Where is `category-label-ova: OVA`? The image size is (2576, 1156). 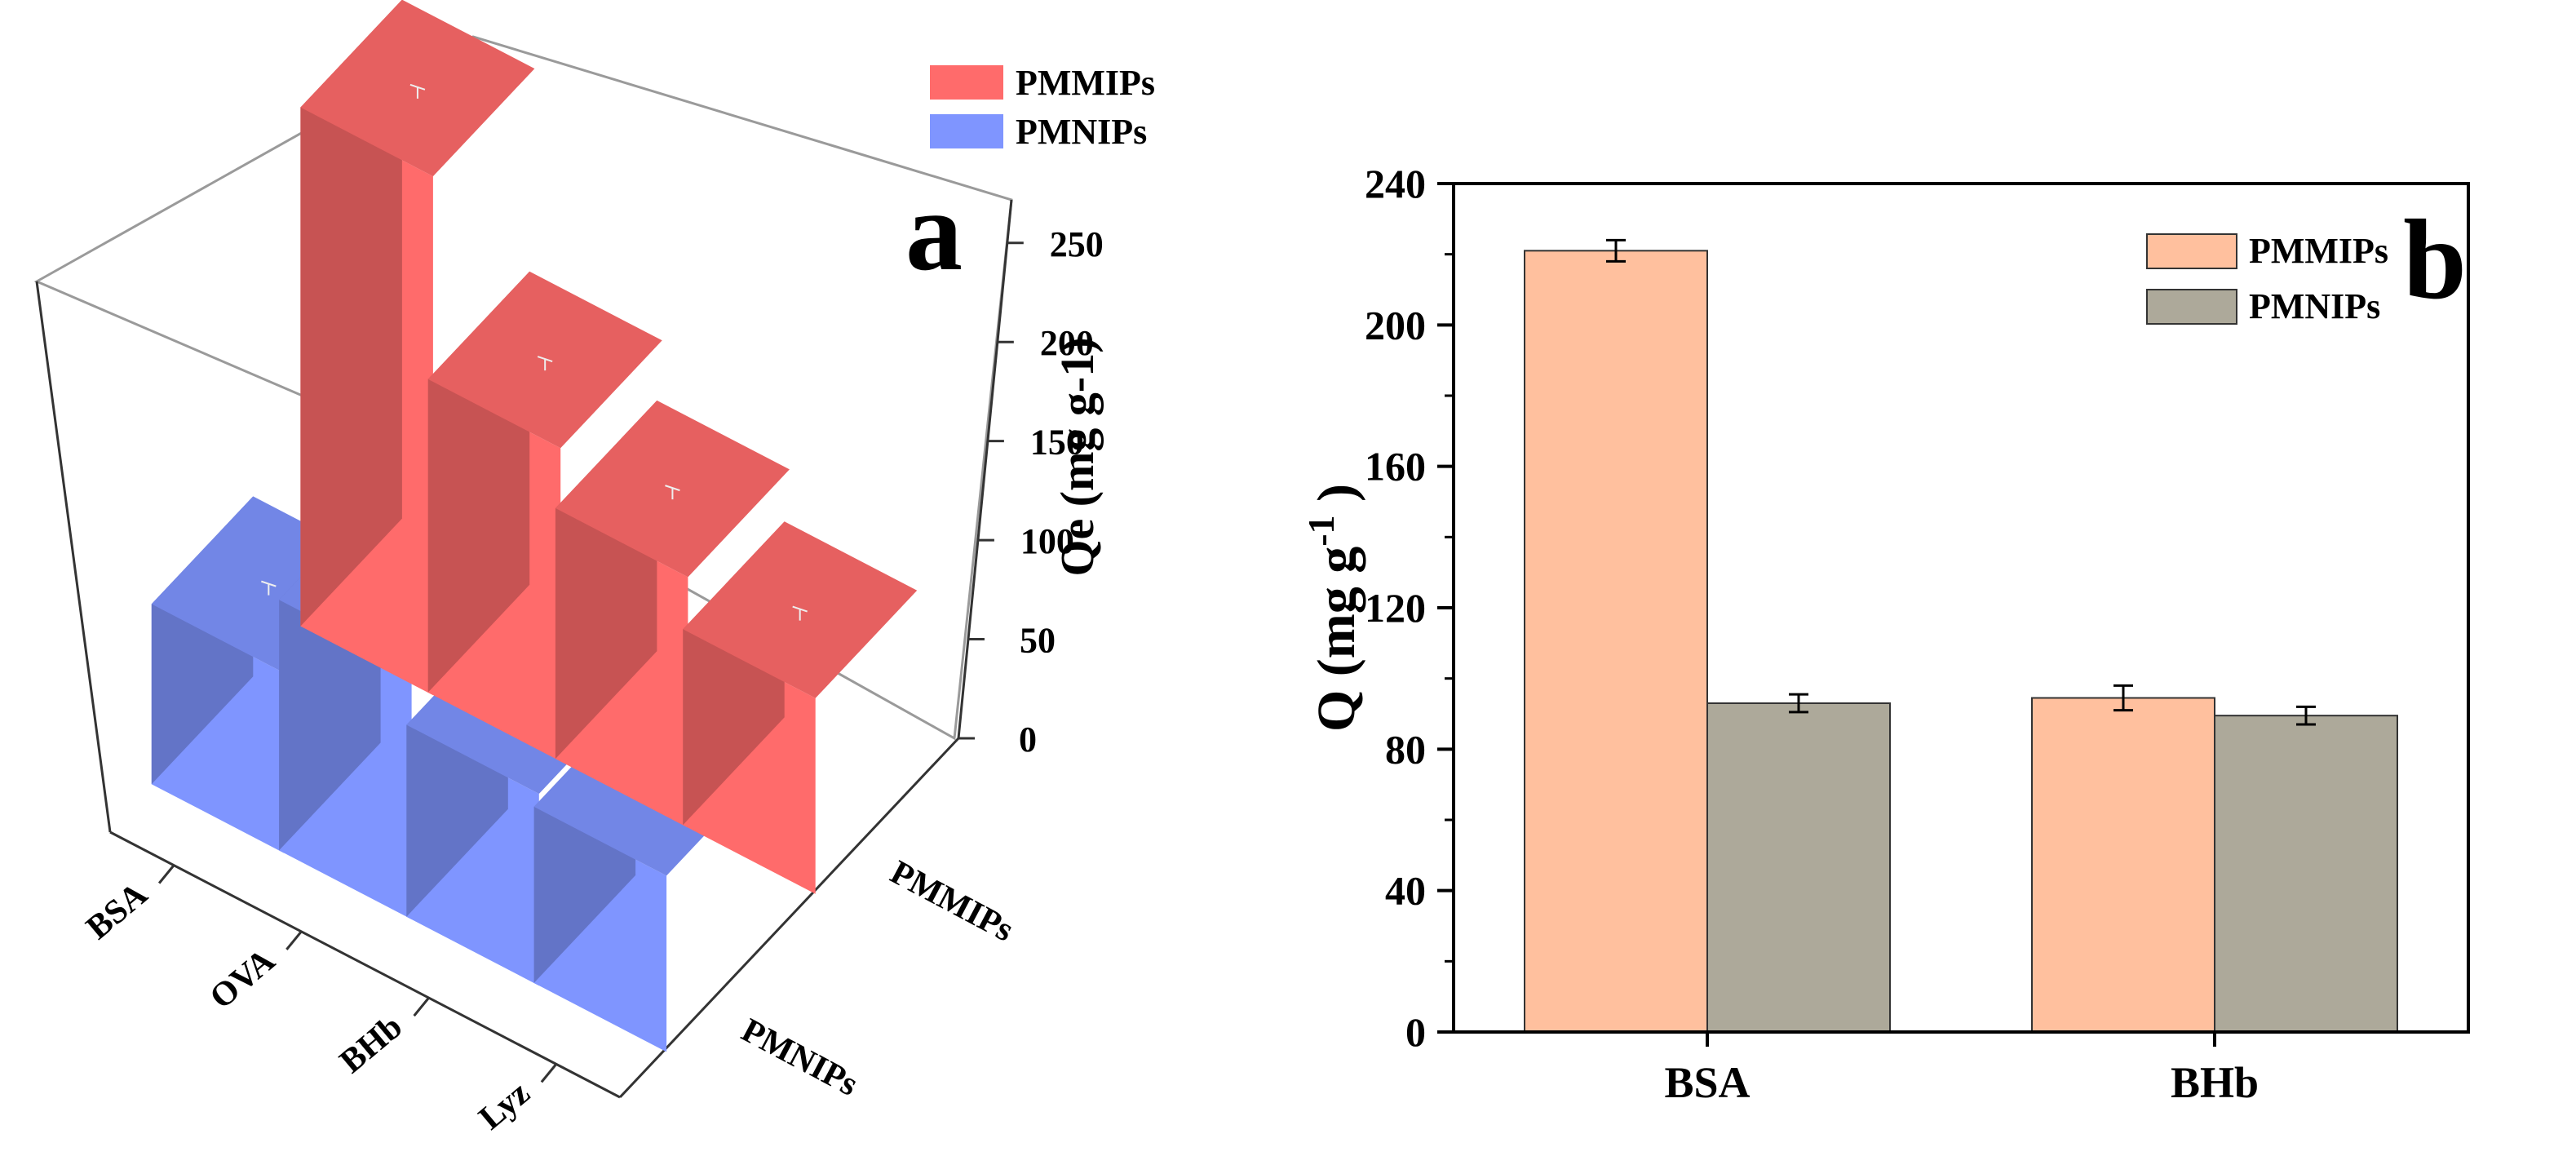 category-label-ova: OVA is located at coordinates (242, 979).